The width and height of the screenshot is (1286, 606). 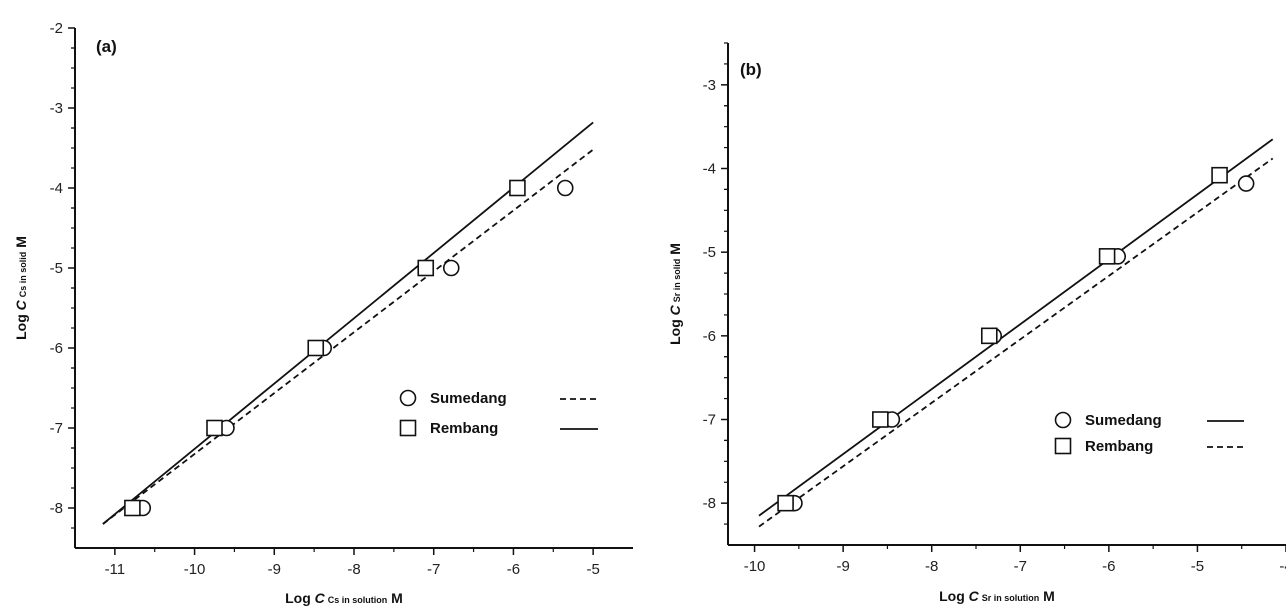 What do you see at coordinates (1282, 566) in the screenshot?
I see `x-tick-label: -4` at bounding box center [1282, 566].